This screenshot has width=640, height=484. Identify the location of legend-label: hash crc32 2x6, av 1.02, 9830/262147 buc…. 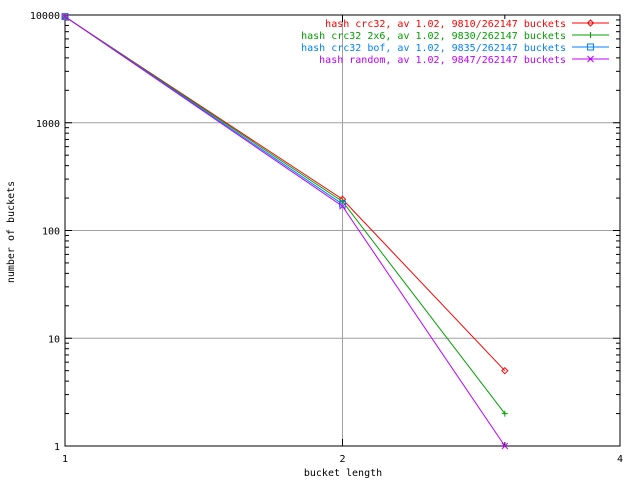
(433, 36).